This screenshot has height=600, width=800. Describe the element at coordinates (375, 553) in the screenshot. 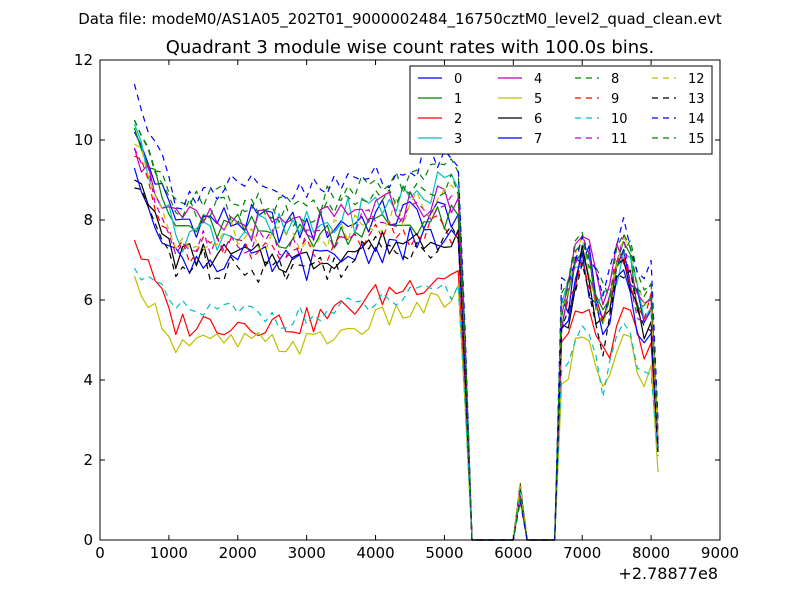

I see `x-tick-label: 4000` at that location.